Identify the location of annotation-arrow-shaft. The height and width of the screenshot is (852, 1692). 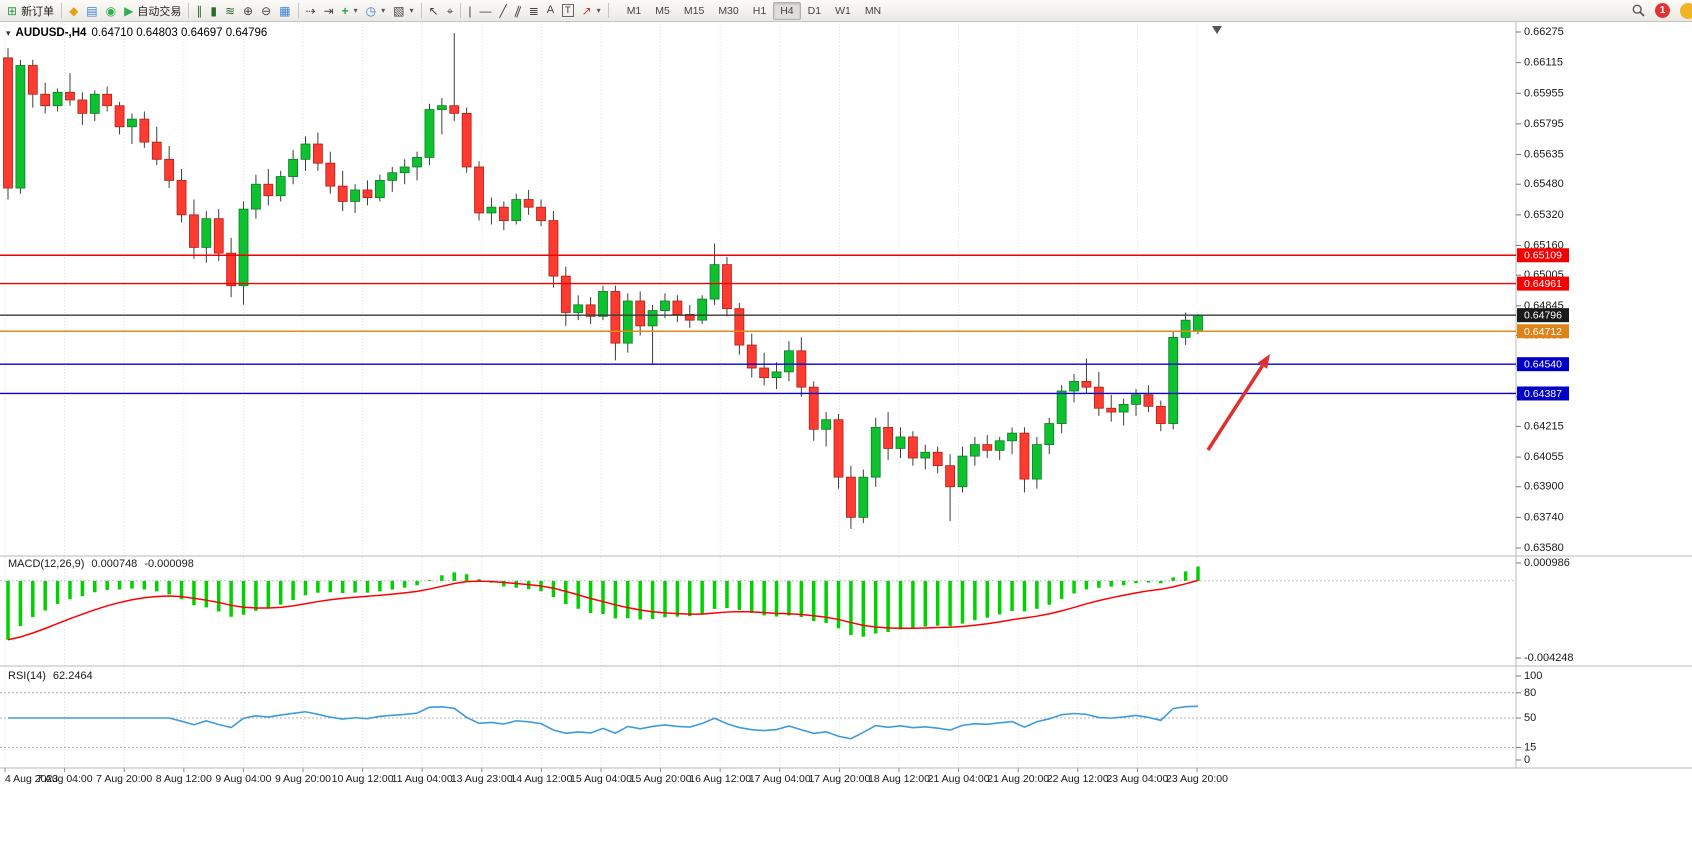
(1235, 407).